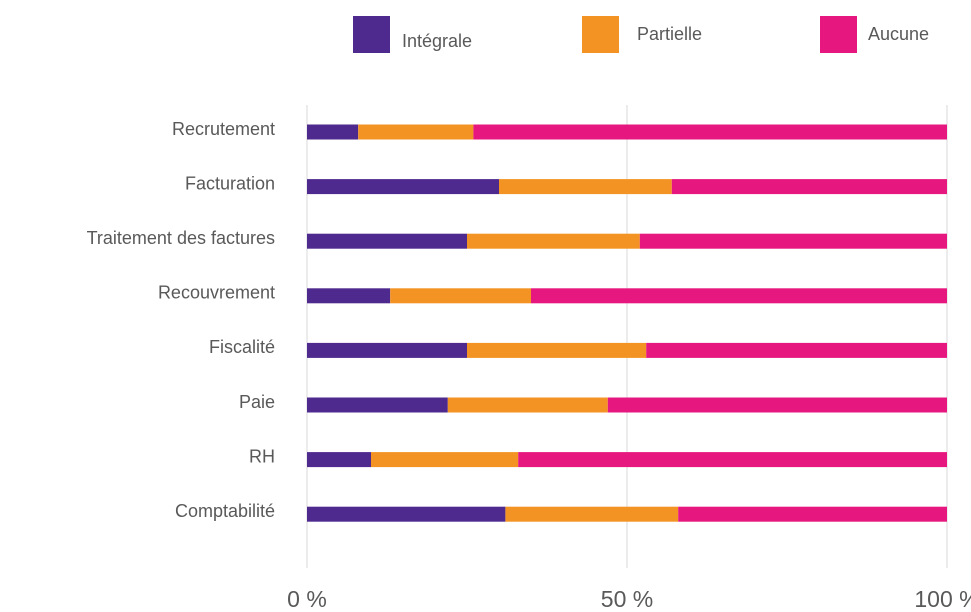 Image resolution: width=971 pixels, height=612 pixels. Describe the element at coordinates (669, 34) in the screenshot. I see `legend-label: Partielle` at that location.